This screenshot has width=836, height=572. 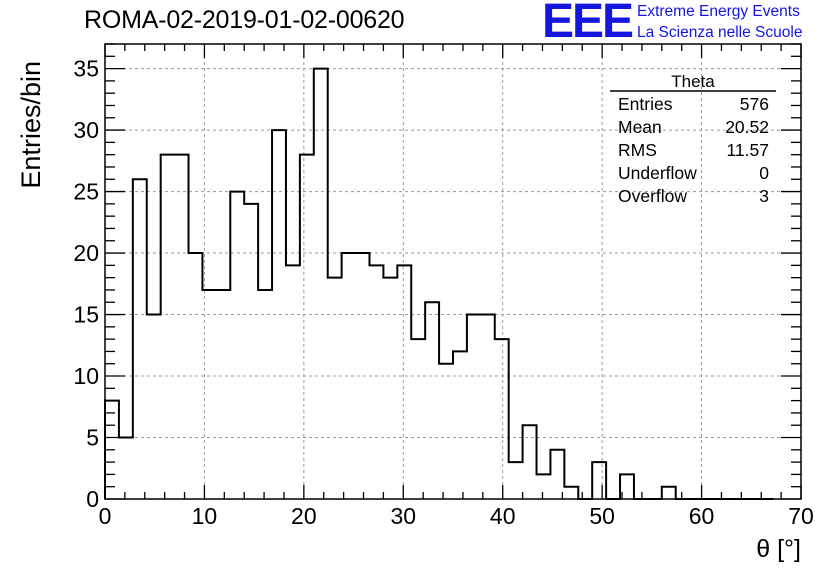 I want to click on y-tick-label: 25, so click(x=86, y=192).